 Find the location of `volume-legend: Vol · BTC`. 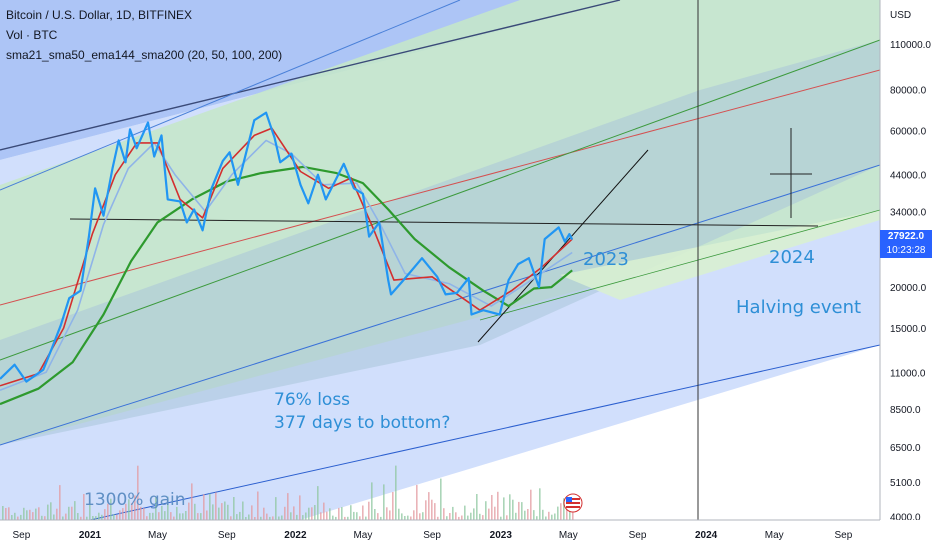

volume-legend: Vol · BTC is located at coordinates (32, 35).